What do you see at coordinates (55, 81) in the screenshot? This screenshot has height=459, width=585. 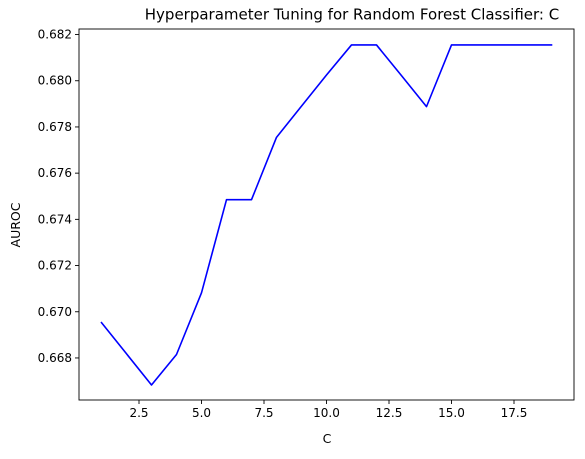 I see `y-tick-label: 0.680` at bounding box center [55, 81].